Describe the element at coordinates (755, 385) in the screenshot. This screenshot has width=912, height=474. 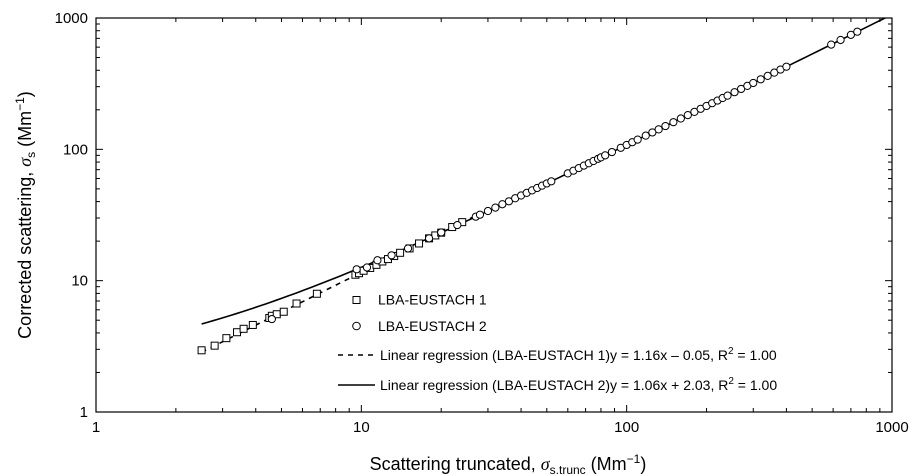
I see `legend-regression-2-r2: = 1.00` at that location.